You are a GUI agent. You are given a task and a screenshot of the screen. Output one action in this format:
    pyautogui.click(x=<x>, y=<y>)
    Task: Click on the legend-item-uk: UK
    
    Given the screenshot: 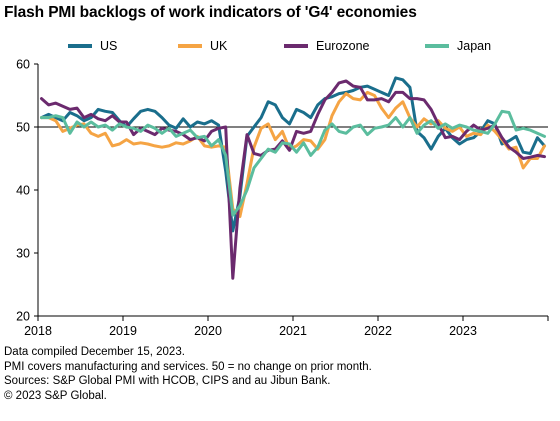 What is the action you would take?
    pyautogui.click(x=202, y=46)
    